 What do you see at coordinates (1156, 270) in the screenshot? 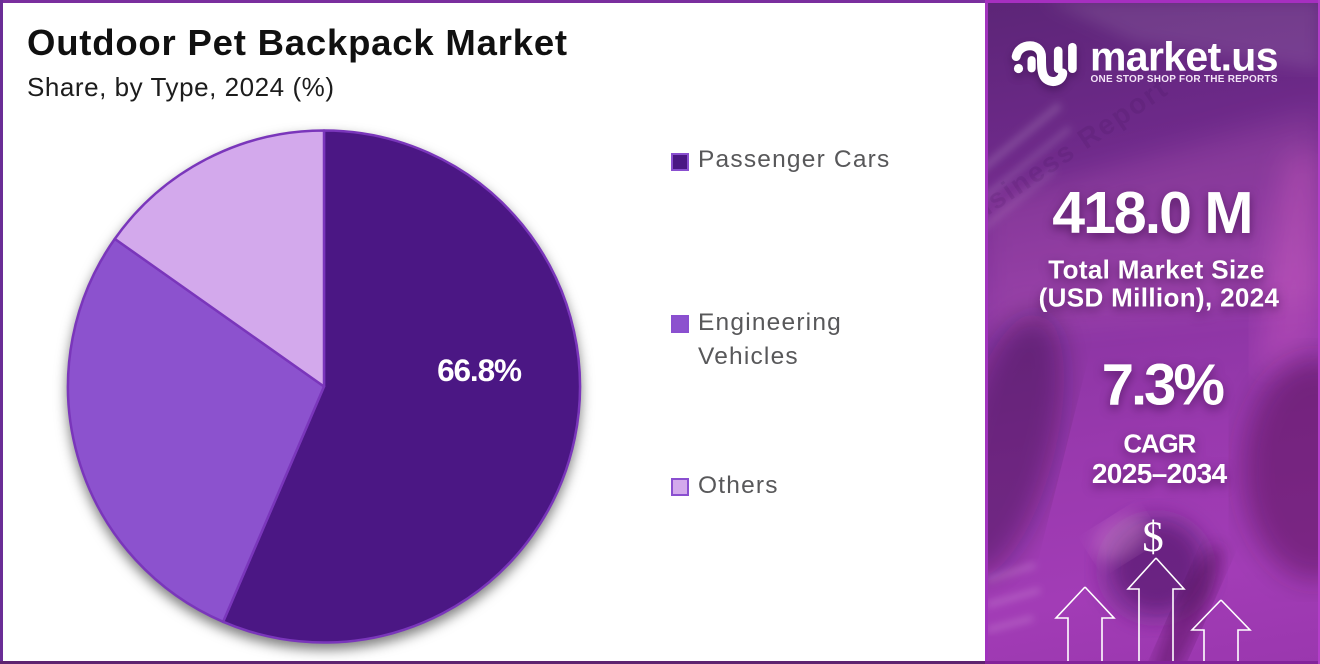
I see `svg-text: Total Market Size` at bounding box center [1156, 270].